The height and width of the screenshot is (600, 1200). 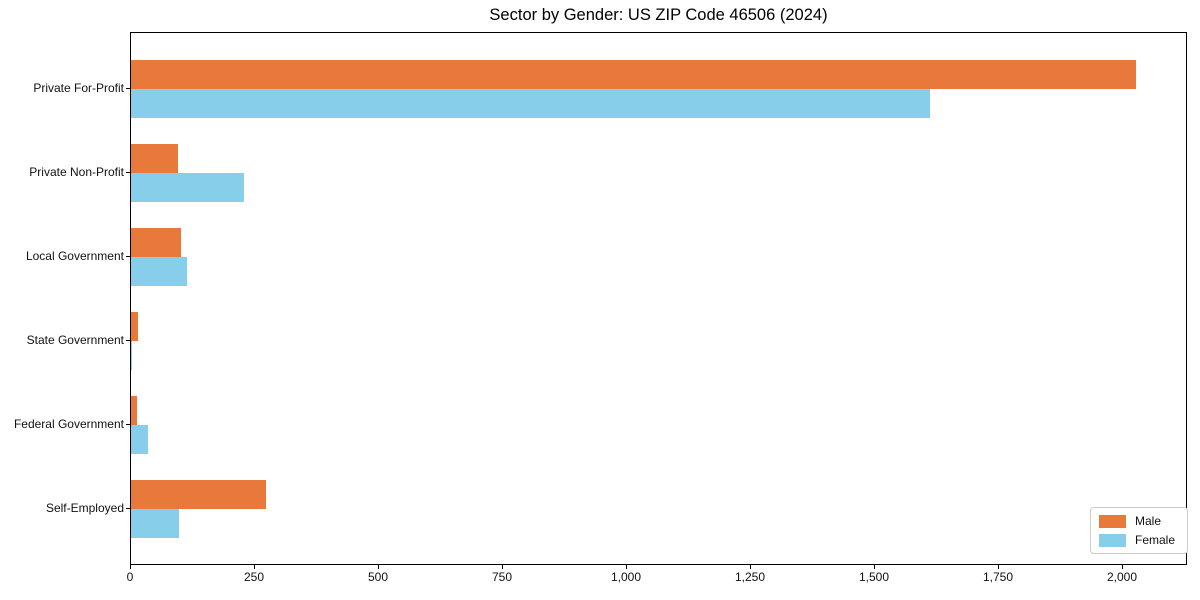 I want to click on legend-entry-male: Male, so click(x=1137, y=521).